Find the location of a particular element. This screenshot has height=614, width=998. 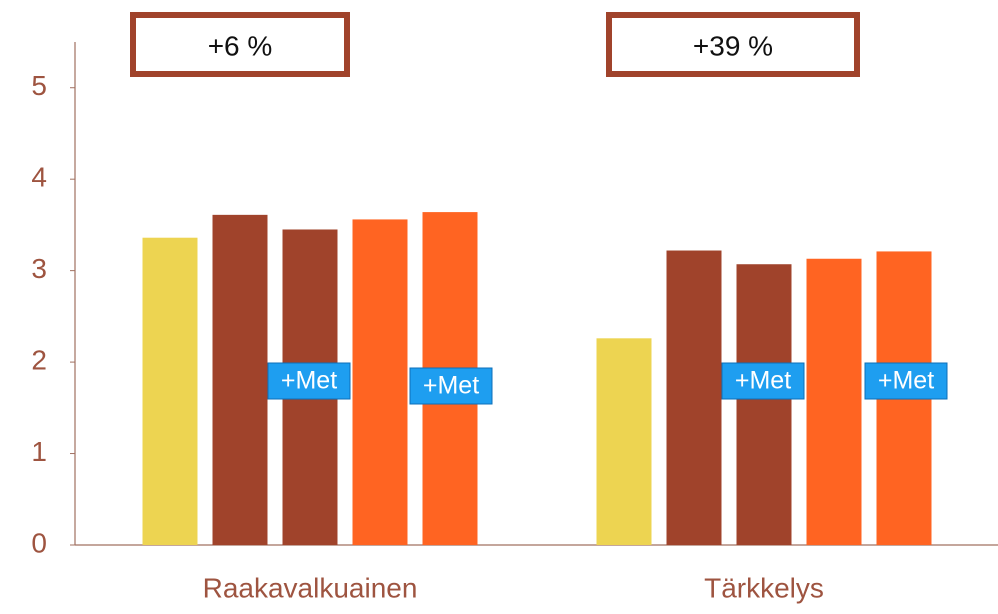

annotation: +6 % is located at coordinates (240, 45).